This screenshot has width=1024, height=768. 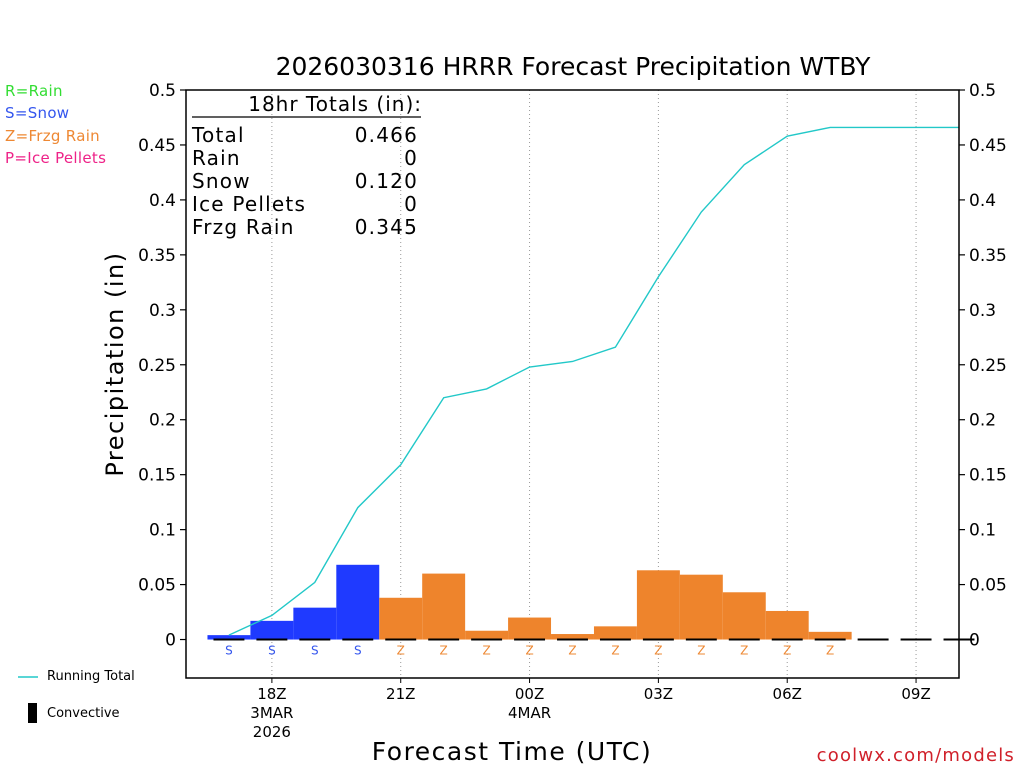 I want to click on y-axis-left: 0 0.05 0.1 0.15 0.2 0.25 0.3 0.35 0.4 0.45 0.5, so click(x=162, y=366).